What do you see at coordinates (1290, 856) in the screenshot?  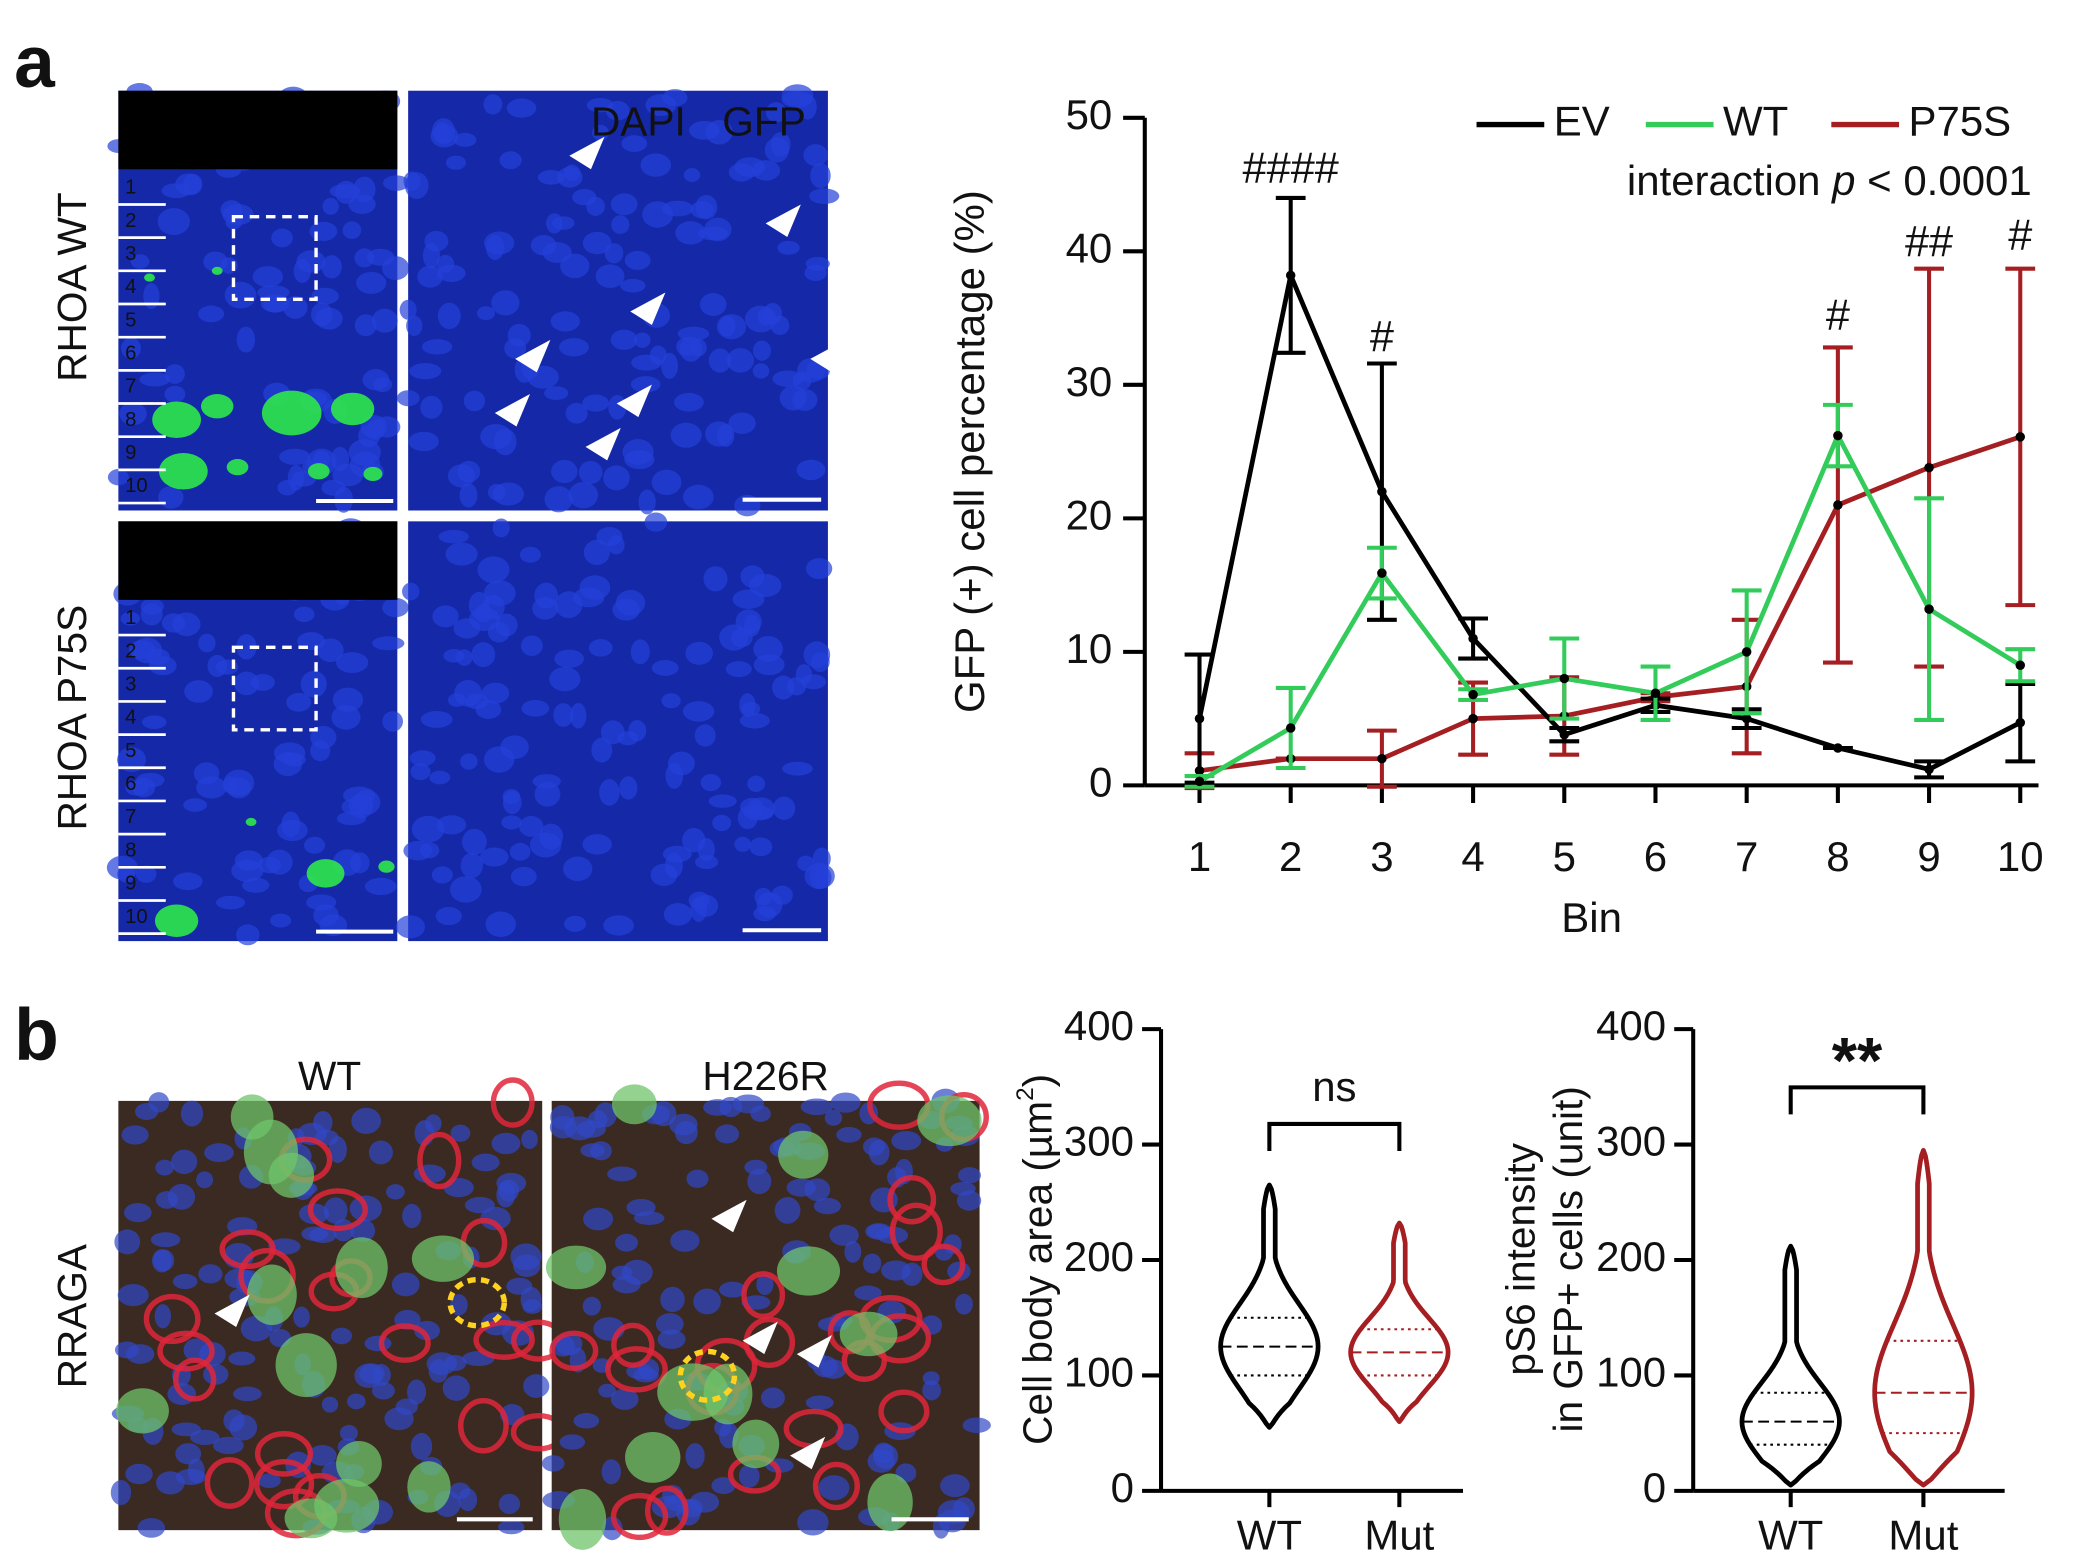 I see `x-tick-label: 2` at bounding box center [1290, 856].